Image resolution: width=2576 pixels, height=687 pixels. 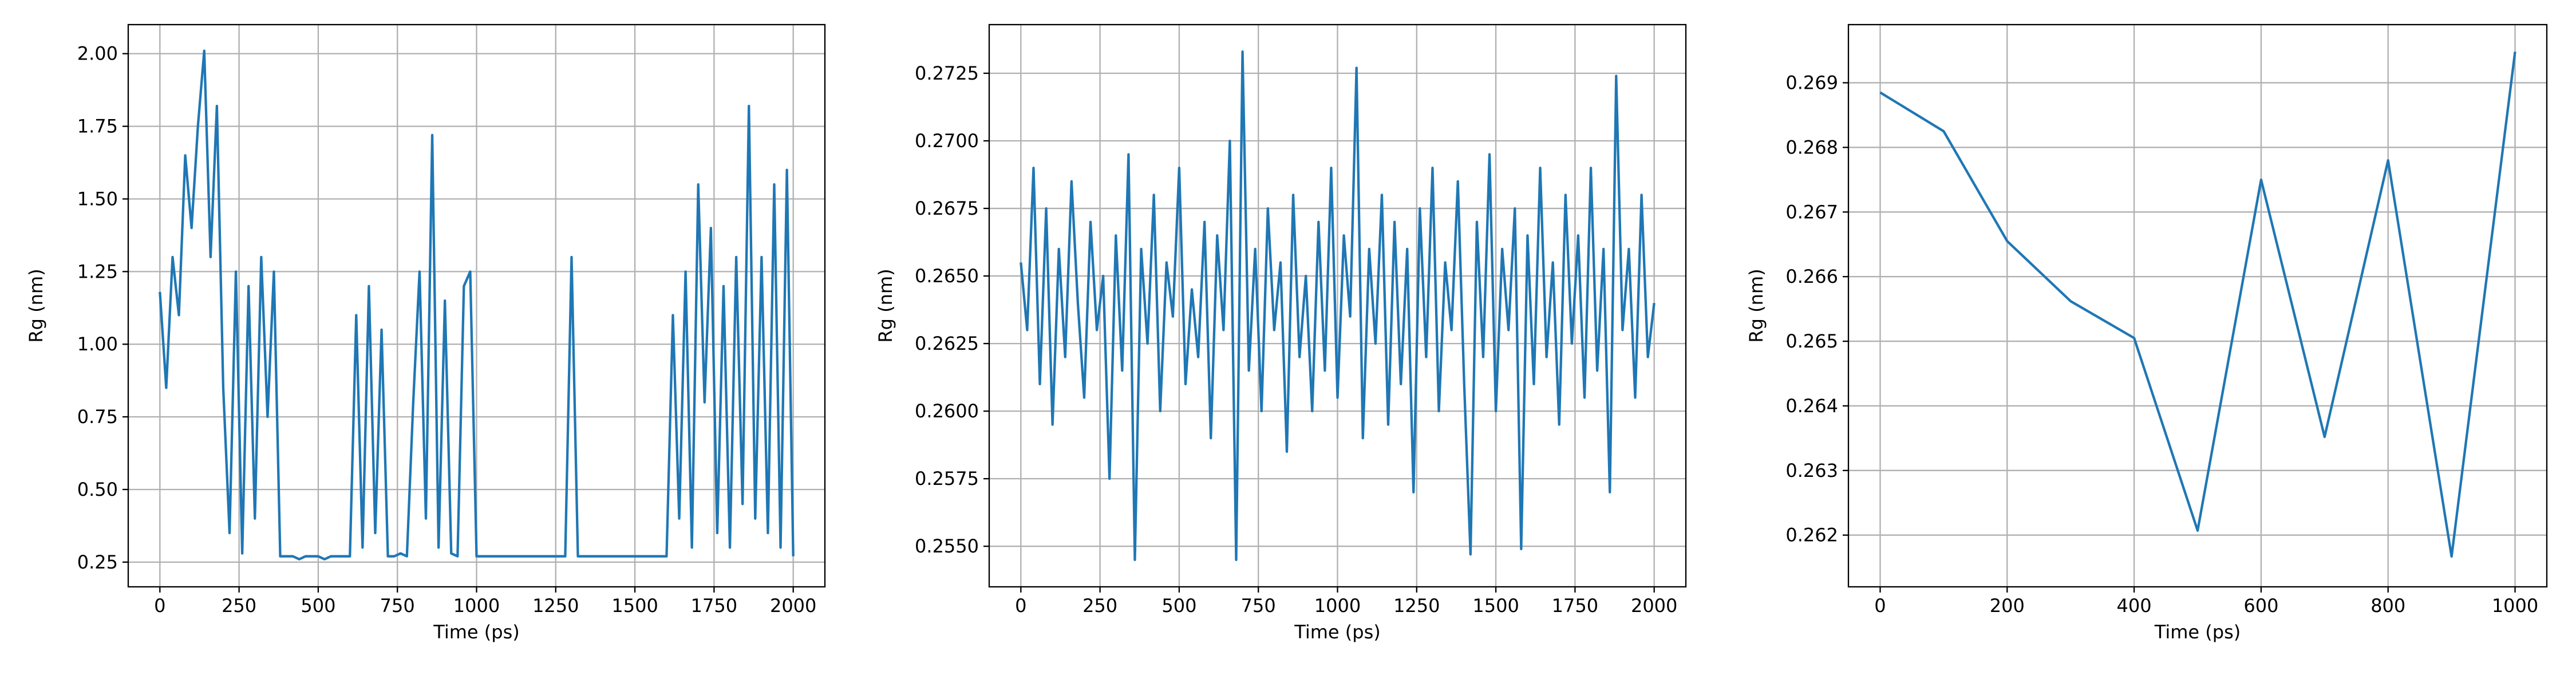 I want to click on y-tick-label: 0.50, so click(x=97, y=490).